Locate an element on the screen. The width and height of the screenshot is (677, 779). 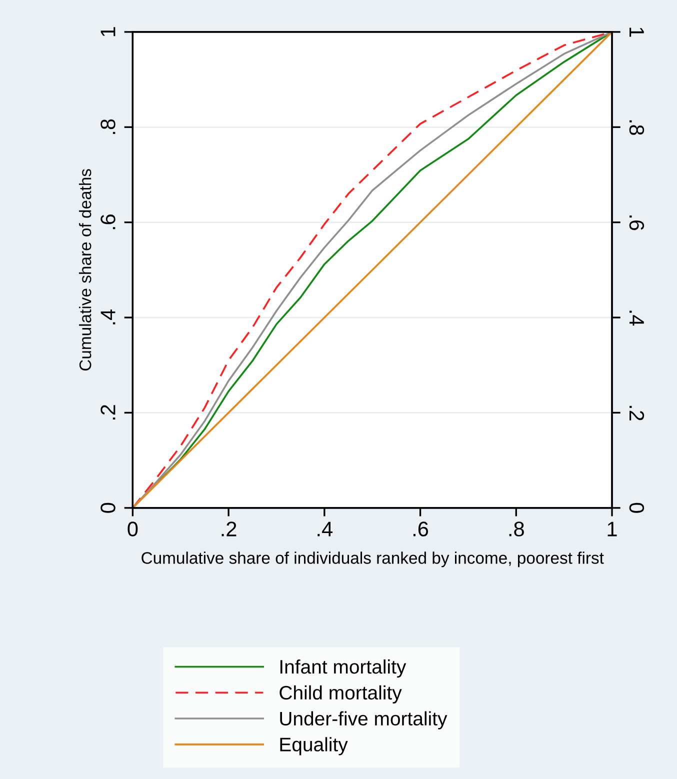
x-tick-label: 0 is located at coordinates (133, 529).